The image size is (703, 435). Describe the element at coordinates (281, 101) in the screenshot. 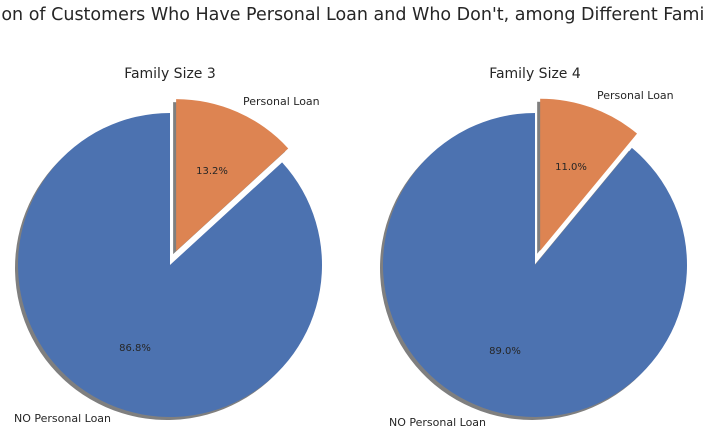

I see `slice-label-loan-family-3: Personal Loan` at that location.